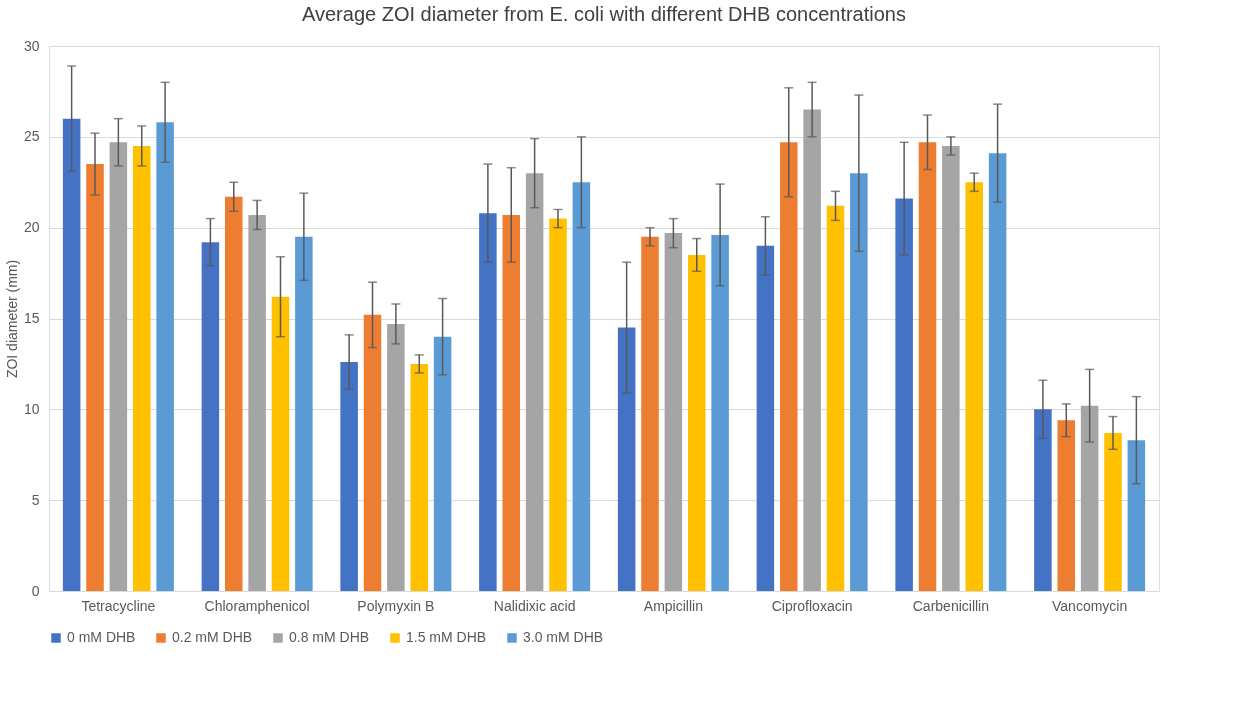 This screenshot has height=719, width=1245. Describe the element at coordinates (31, 136) in the screenshot. I see `y-tick-label: 25` at that location.